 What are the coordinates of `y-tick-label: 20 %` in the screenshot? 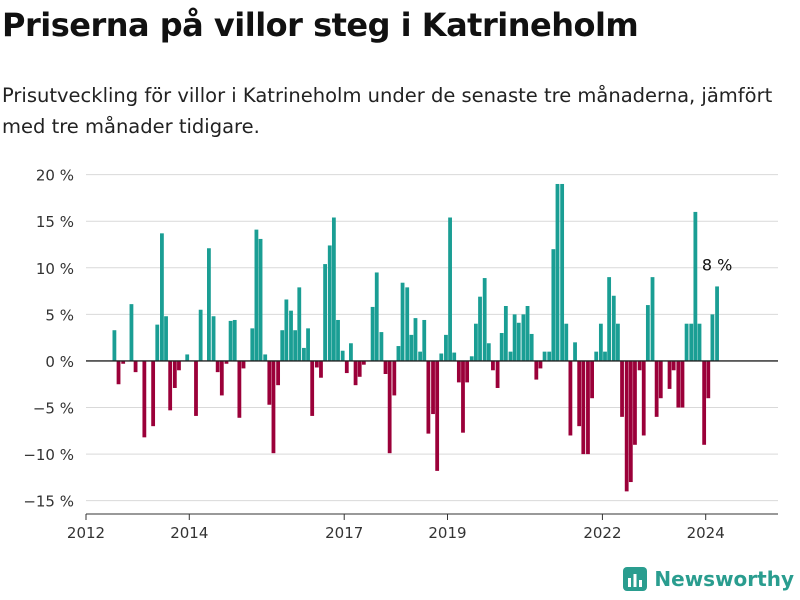 It's located at (55, 176).